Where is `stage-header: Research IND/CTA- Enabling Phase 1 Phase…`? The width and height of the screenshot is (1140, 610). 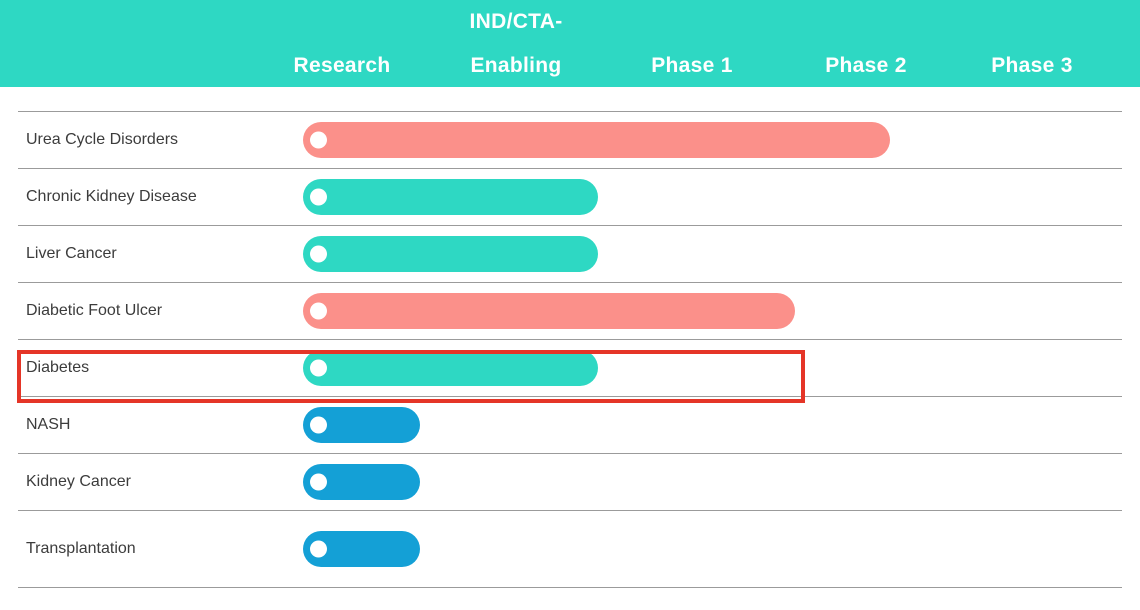 stage-header: Research IND/CTA- Enabling Phase 1 Phase… is located at coordinates (570, 43).